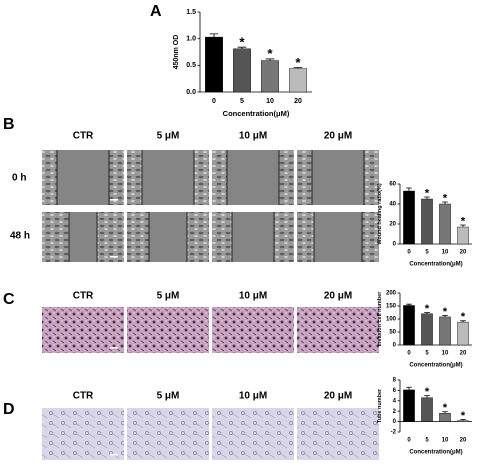 The height and width of the screenshot is (472, 500). Describe the element at coordinates (395, 391) in the screenshot. I see `y-tick-label: 6` at that location.